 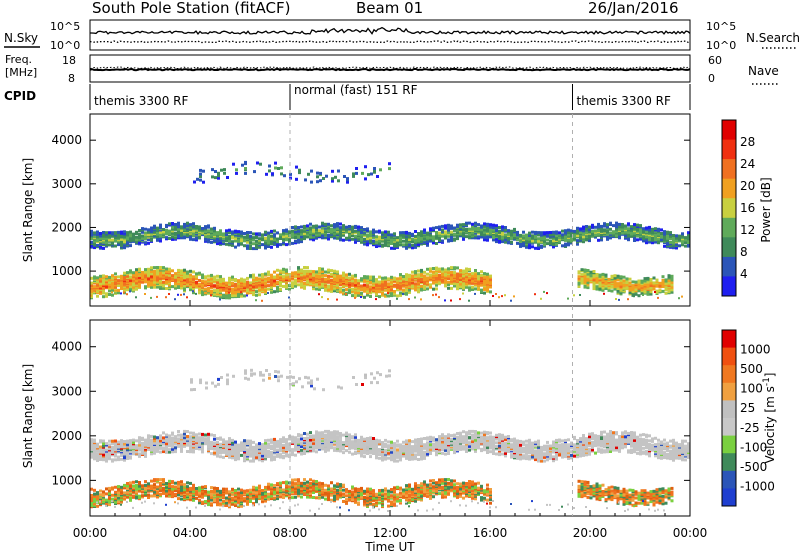 I want to click on cpid-segment-label: themis 3300 RF, so click(x=624, y=101).